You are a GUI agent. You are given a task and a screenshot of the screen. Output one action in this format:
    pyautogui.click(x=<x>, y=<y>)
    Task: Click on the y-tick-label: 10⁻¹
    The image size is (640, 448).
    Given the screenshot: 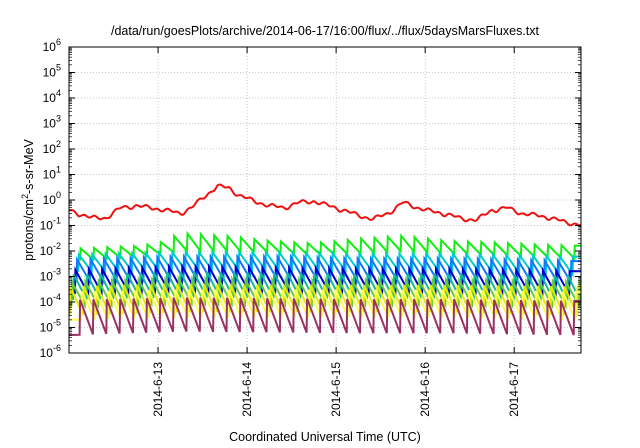 What is the action you would take?
    pyautogui.click(x=50, y=224)
    